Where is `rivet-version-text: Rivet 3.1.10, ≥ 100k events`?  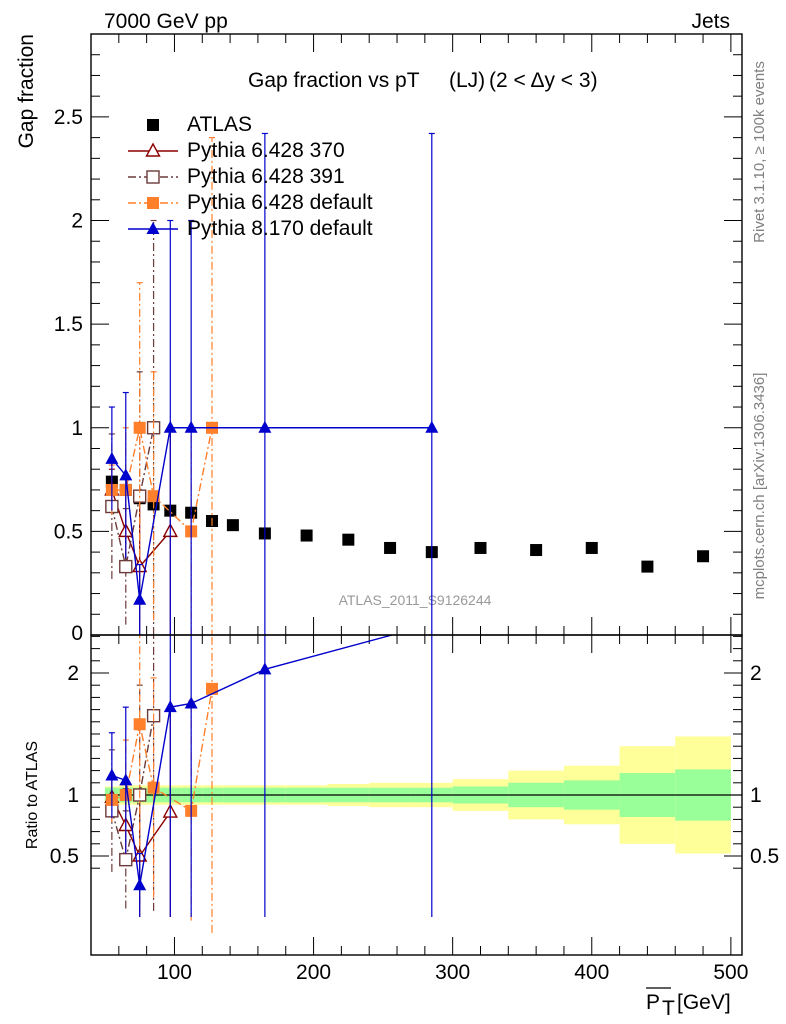
rivet-version-text: Rivet 3.1.10, ≥ 100k events is located at coordinates (759, 152).